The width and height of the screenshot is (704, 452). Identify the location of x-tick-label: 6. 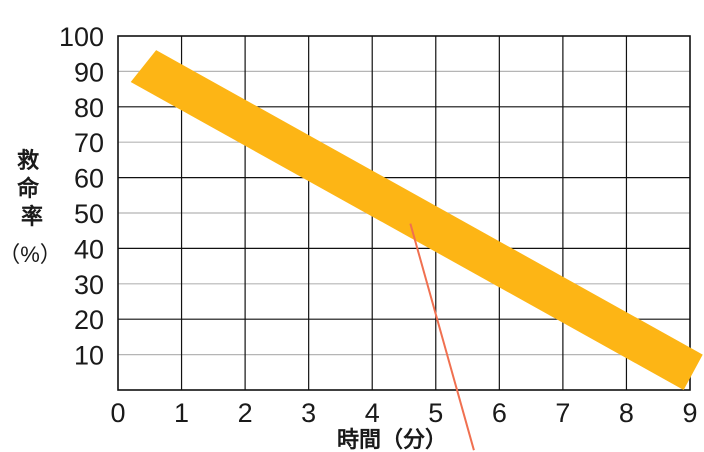
(499, 413).